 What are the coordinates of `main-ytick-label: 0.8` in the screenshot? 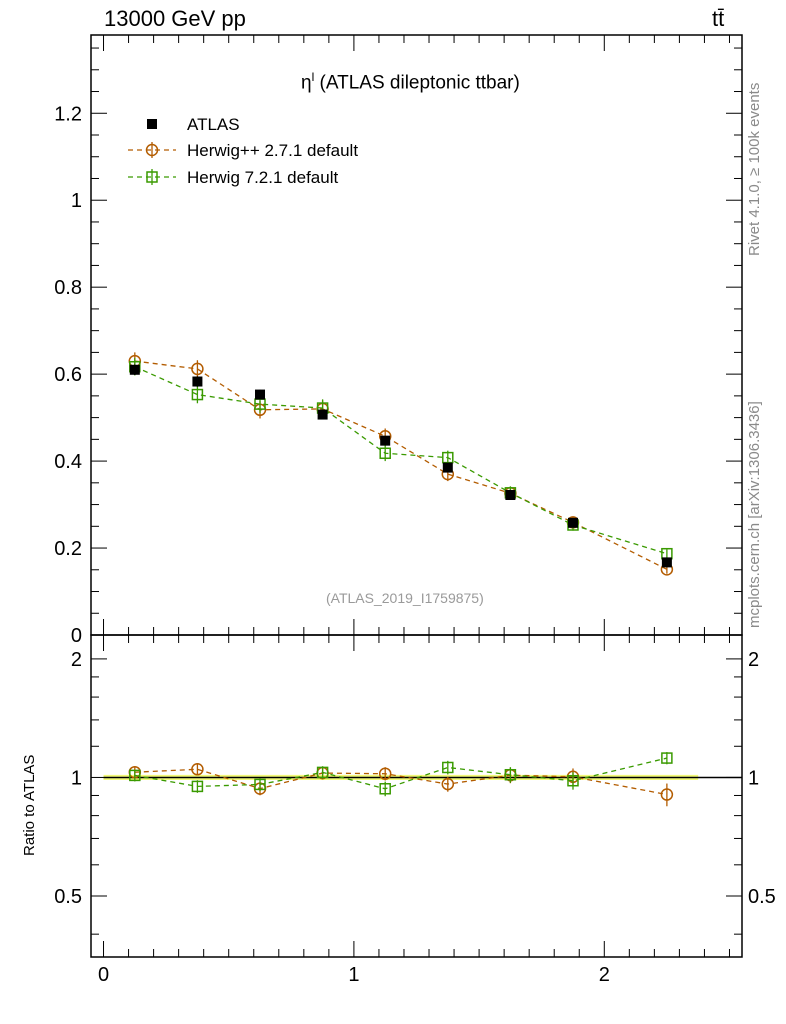 It's located at (68, 288).